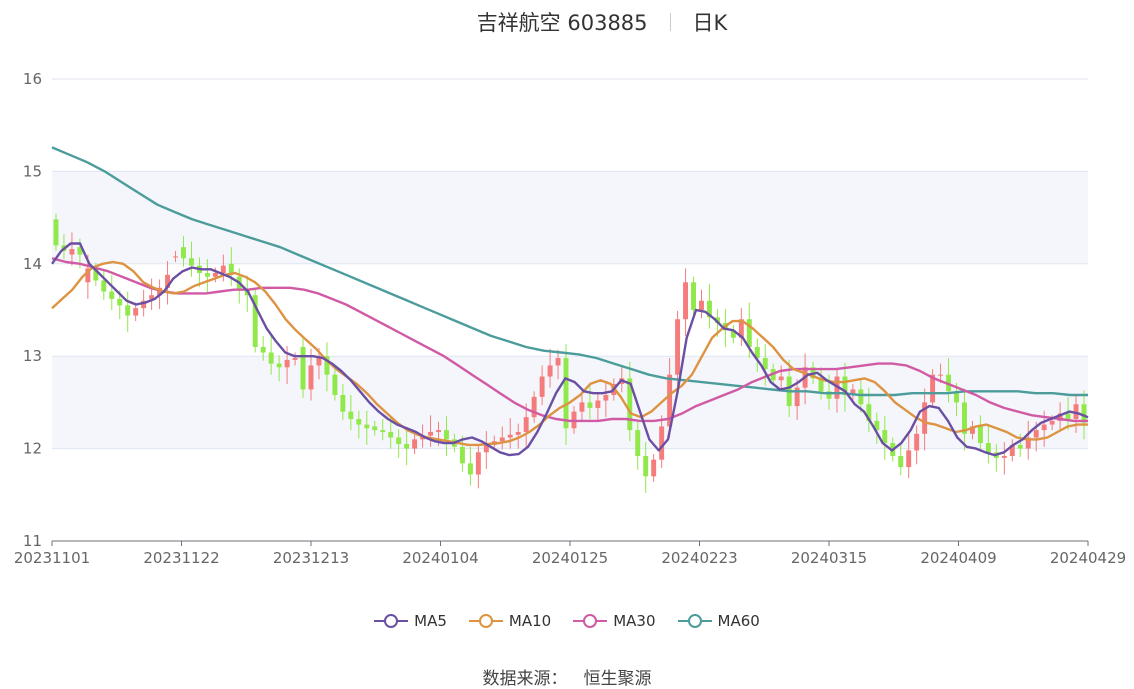 The width and height of the screenshot is (1134, 689). What do you see at coordinates (525, 679) in the screenshot?
I see `source-label: 数据来源：` at bounding box center [525, 679].